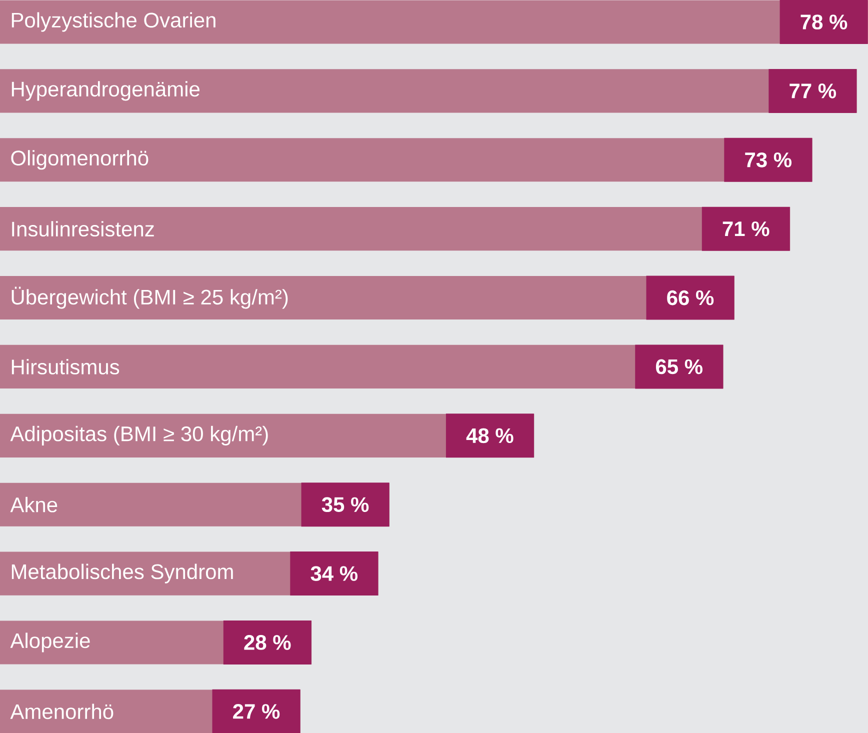 The height and width of the screenshot is (733, 868). What do you see at coordinates (690, 298) in the screenshot?
I see `data-label: 66 %` at bounding box center [690, 298].